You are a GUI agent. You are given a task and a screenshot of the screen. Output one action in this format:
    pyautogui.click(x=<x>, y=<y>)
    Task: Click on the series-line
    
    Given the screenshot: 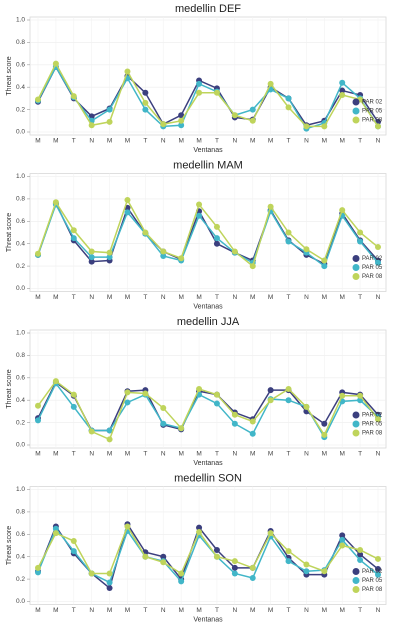 What is the action you would take?
    pyautogui.click(x=208, y=410)
    